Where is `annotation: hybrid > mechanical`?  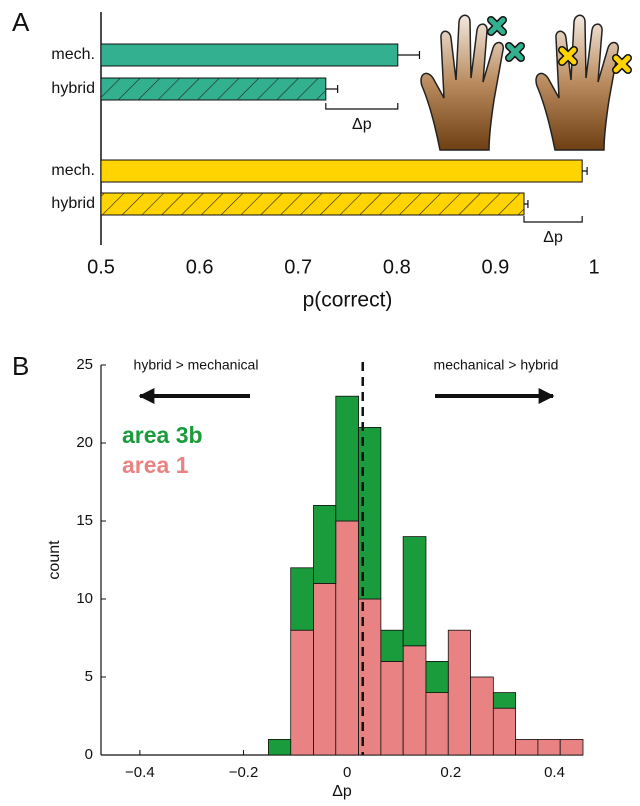 annotation: hybrid > mechanical is located at coordinates (196, 365).